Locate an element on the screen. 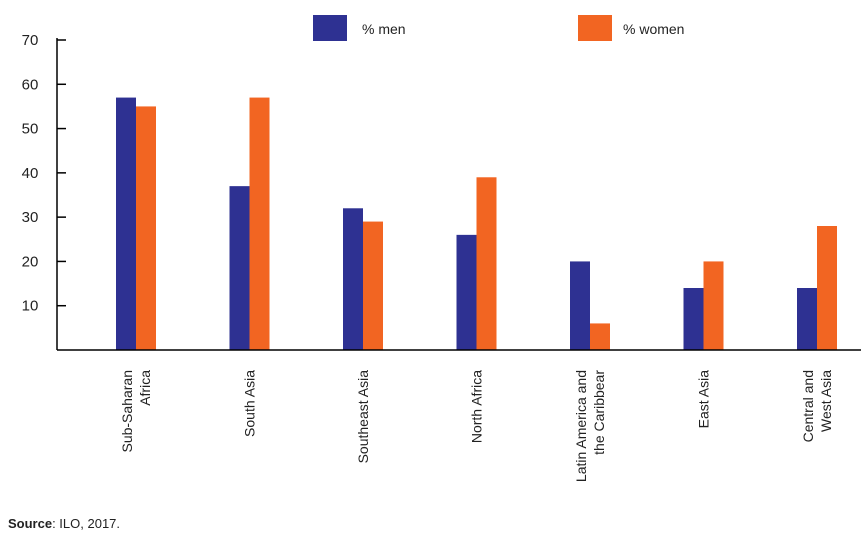  y-tick-label: 30 is located at coordinates (30, 217).